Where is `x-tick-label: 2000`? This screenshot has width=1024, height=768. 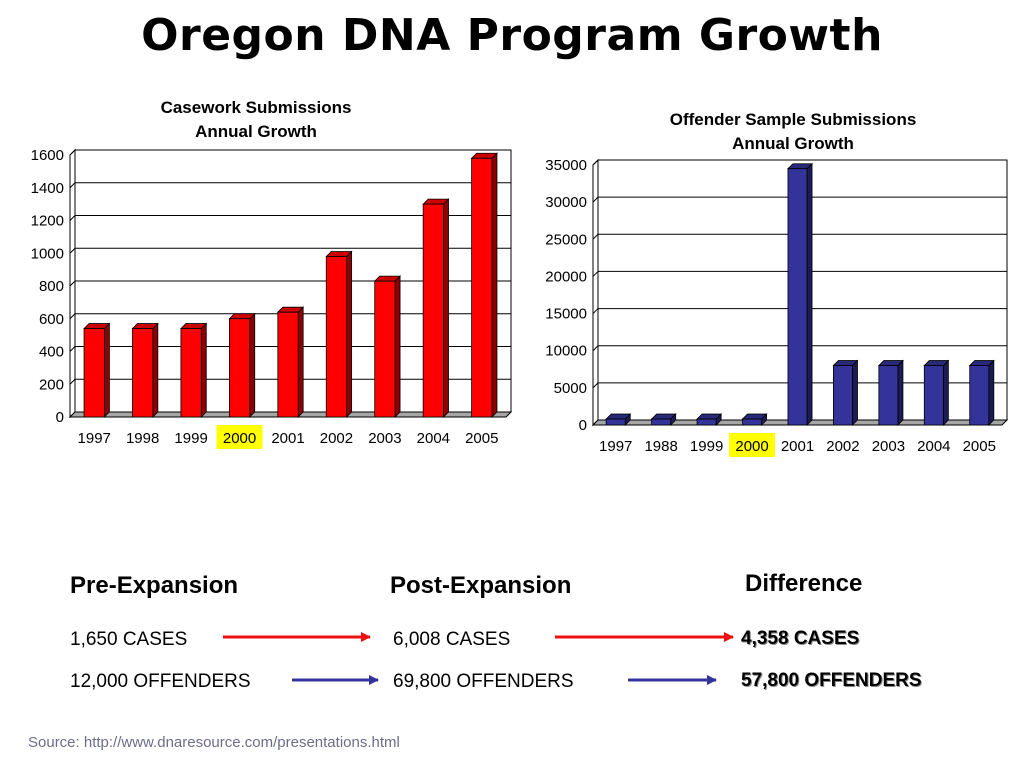 x-tick-label: 2000 is located at coordinates (239, 438).